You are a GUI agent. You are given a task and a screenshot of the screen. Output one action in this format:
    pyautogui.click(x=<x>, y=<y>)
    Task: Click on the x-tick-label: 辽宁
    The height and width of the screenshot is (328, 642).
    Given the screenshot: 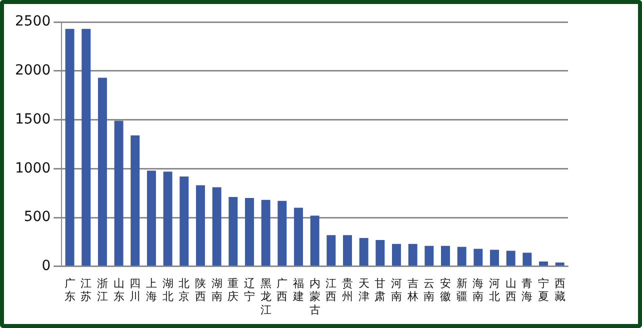 What is the action you would take?
    pyautogui.click(x=249, y=290)
    